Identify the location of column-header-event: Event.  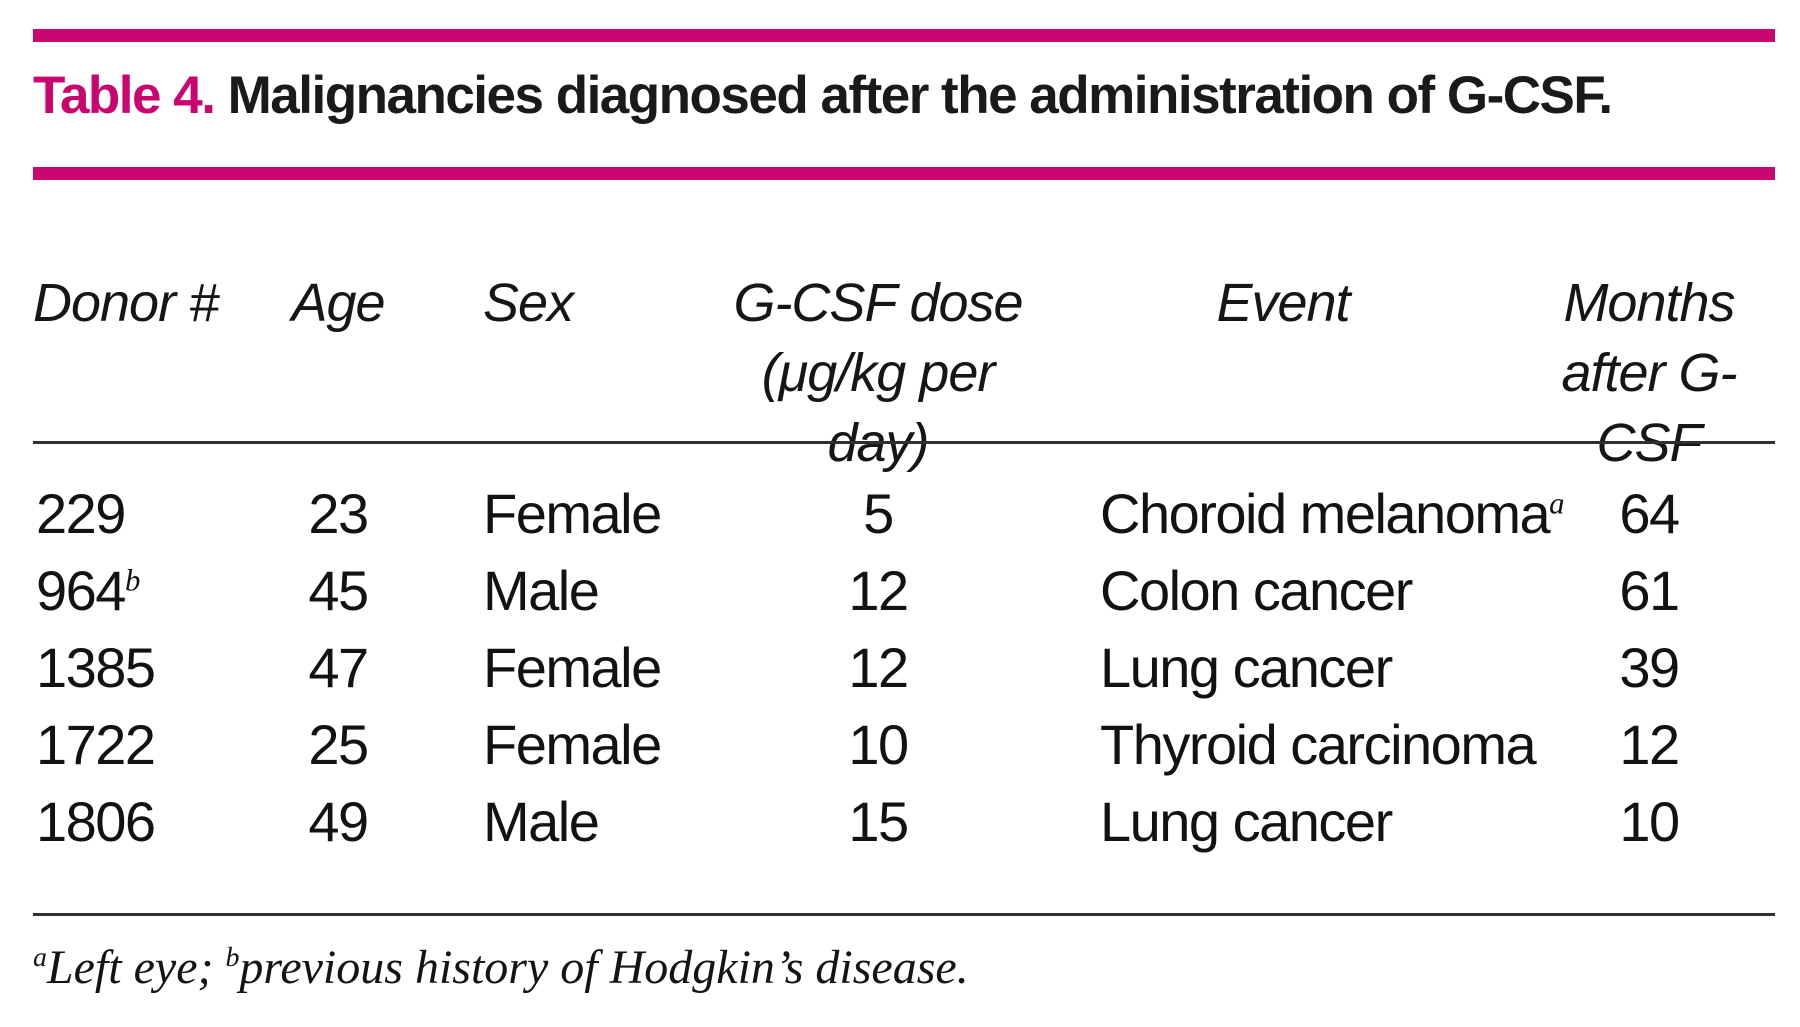
(1283, 303).